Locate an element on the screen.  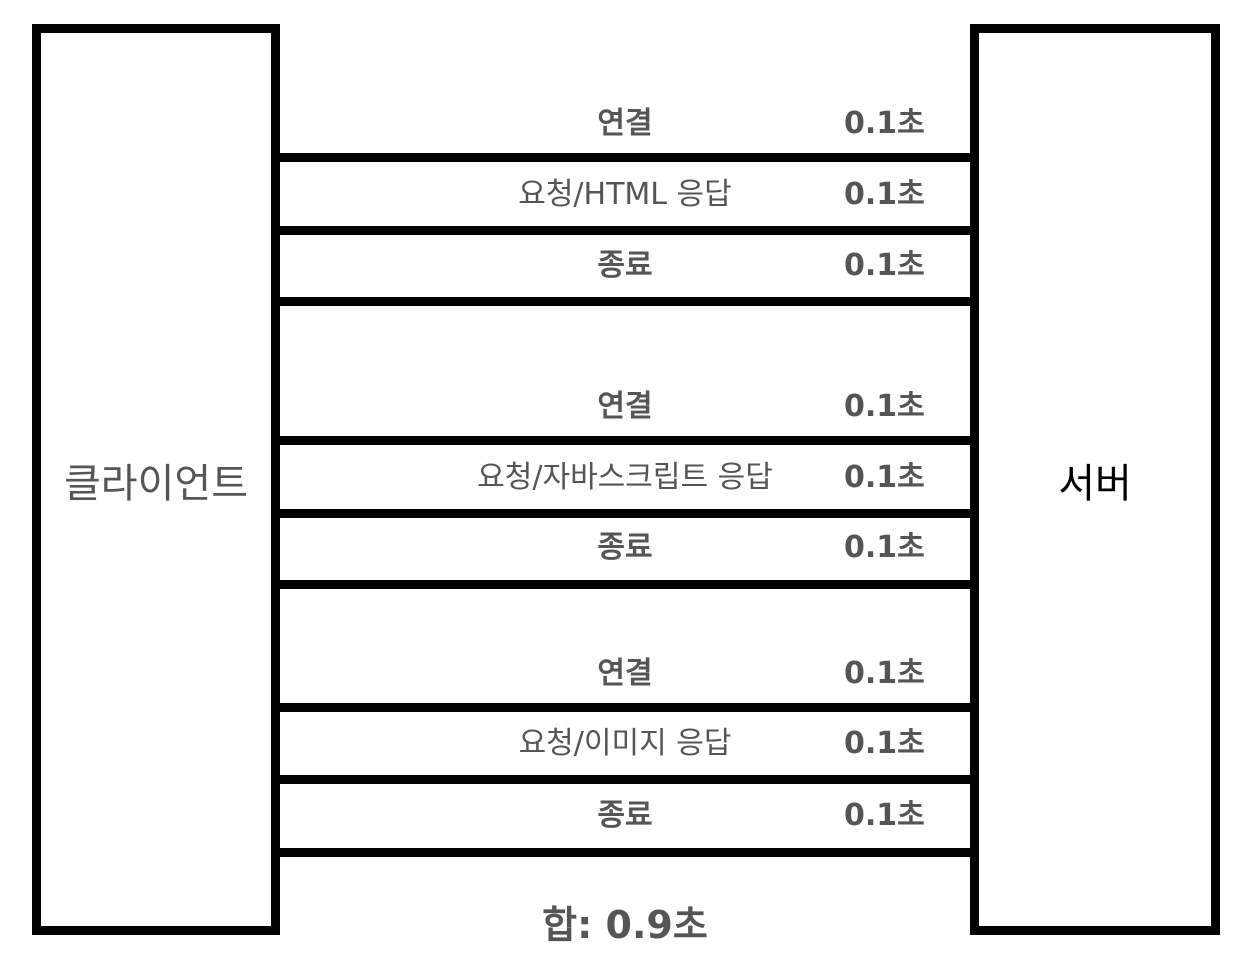
step-label: 요청/HTML 응답 is located at coordinates (625, 194).